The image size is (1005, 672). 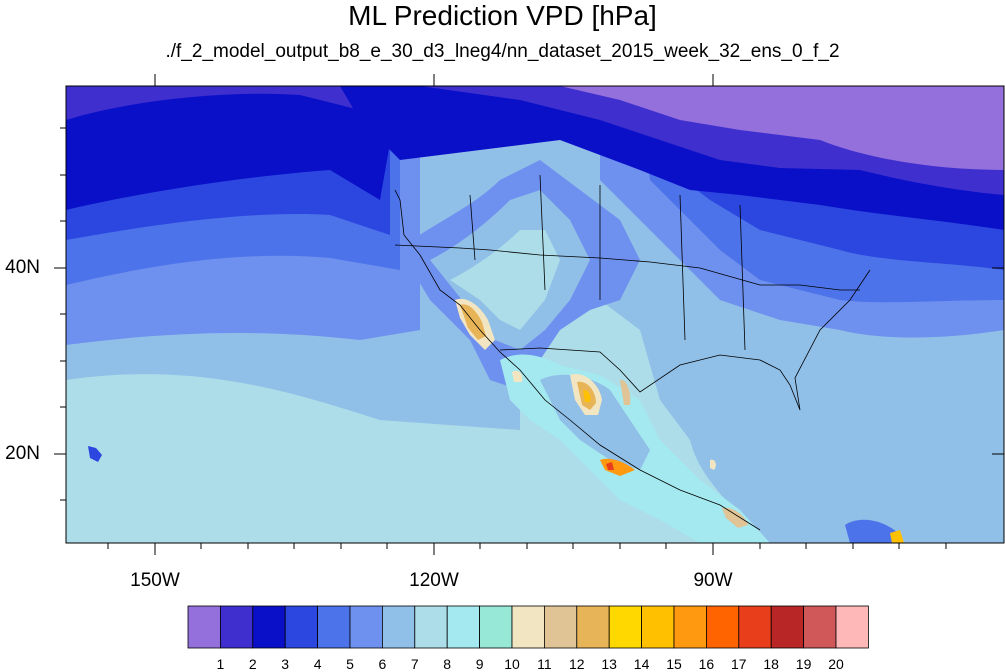 I want to click on lon-label-90w: 90W, so click(x=713, y=580).